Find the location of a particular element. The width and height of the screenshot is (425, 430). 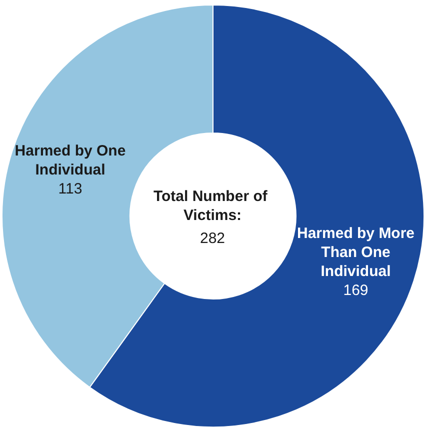

data-label: 169 is located at coordinates (355, 291).